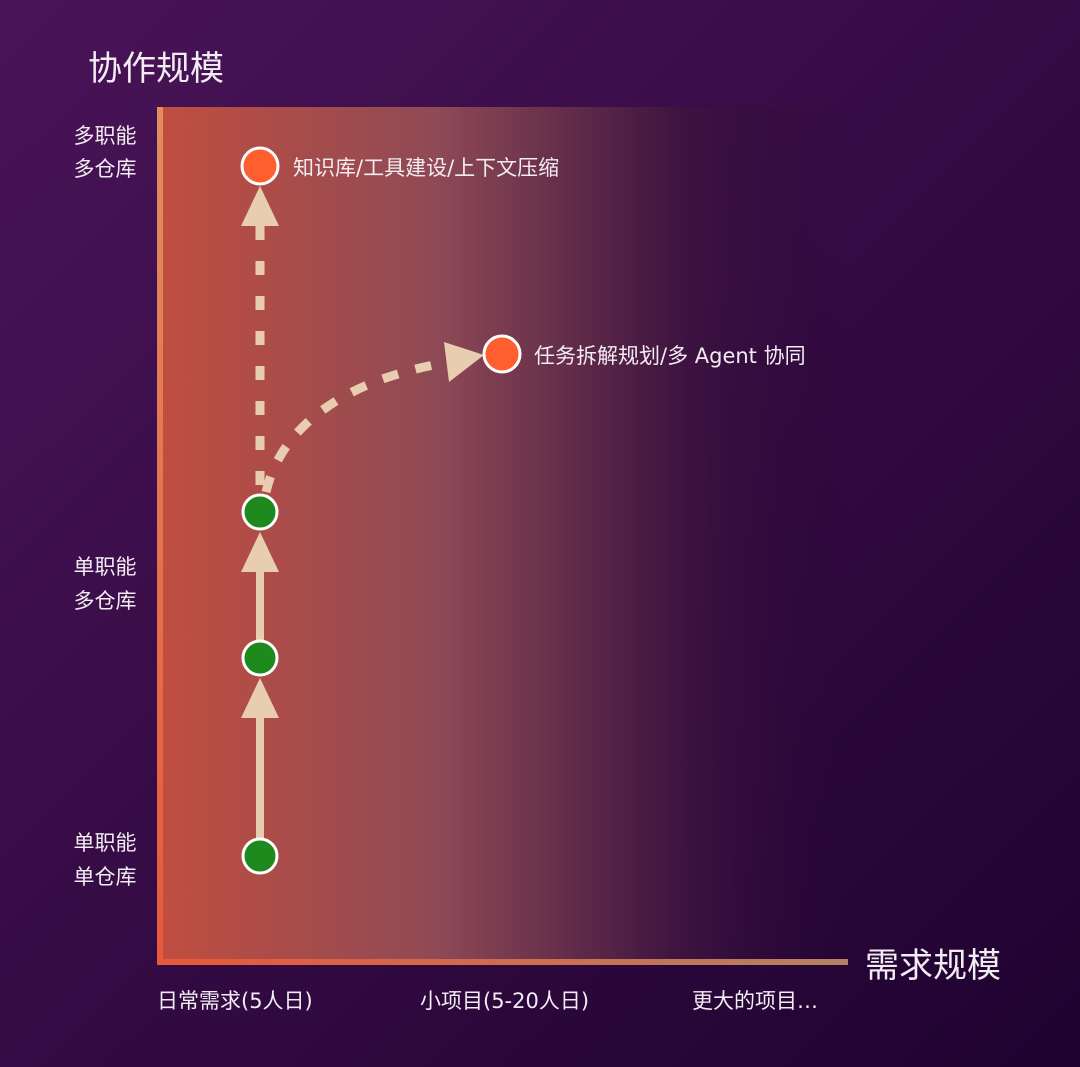 The image size is (1080, 1067). I want to click on y-label: 多职能, so click(105, 136).